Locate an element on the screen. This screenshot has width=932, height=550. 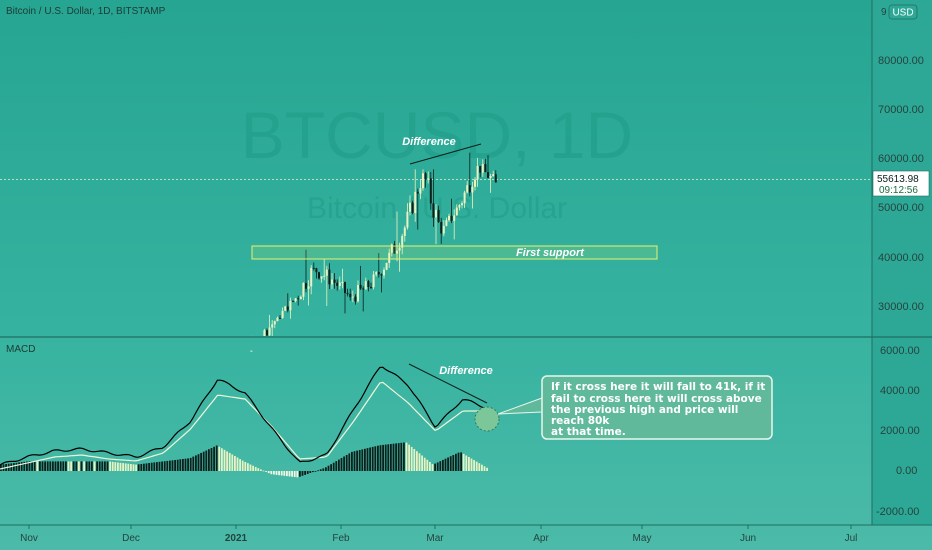
price-difference-trendline is located at coordinates (445, 154).